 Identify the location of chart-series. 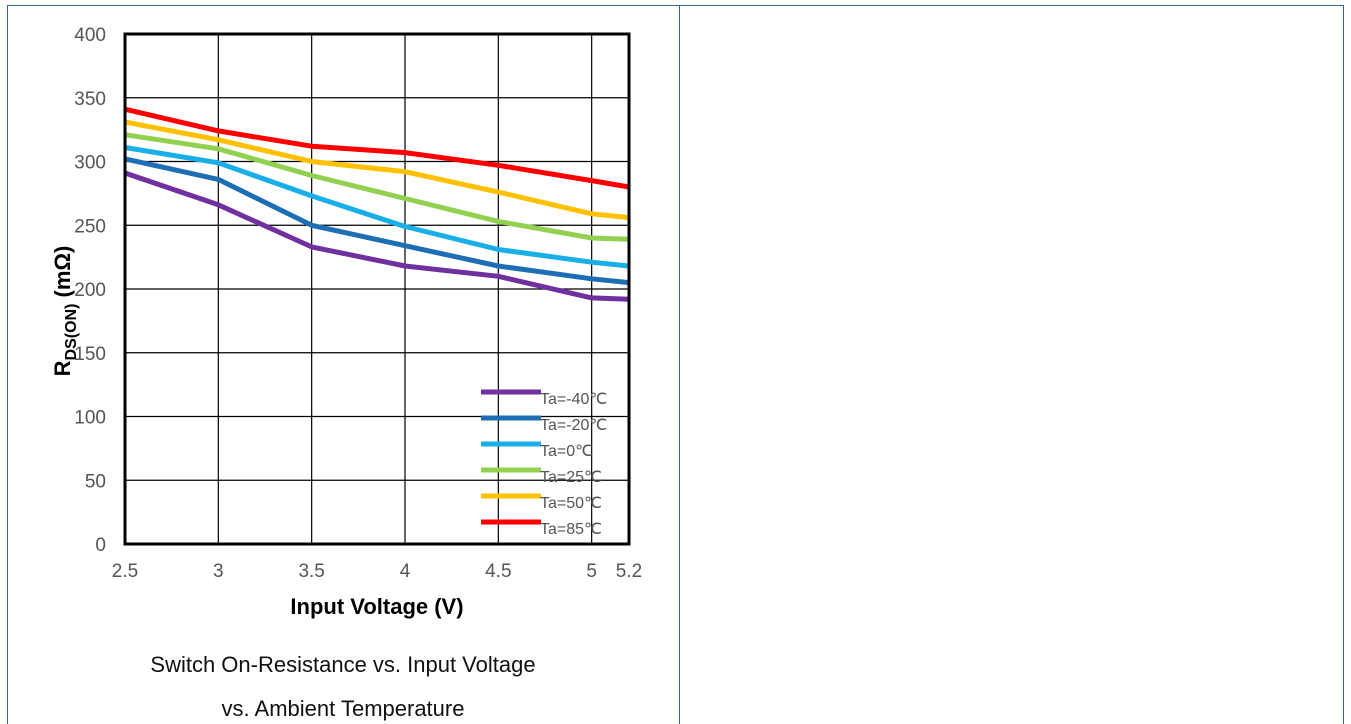
(377, 204).